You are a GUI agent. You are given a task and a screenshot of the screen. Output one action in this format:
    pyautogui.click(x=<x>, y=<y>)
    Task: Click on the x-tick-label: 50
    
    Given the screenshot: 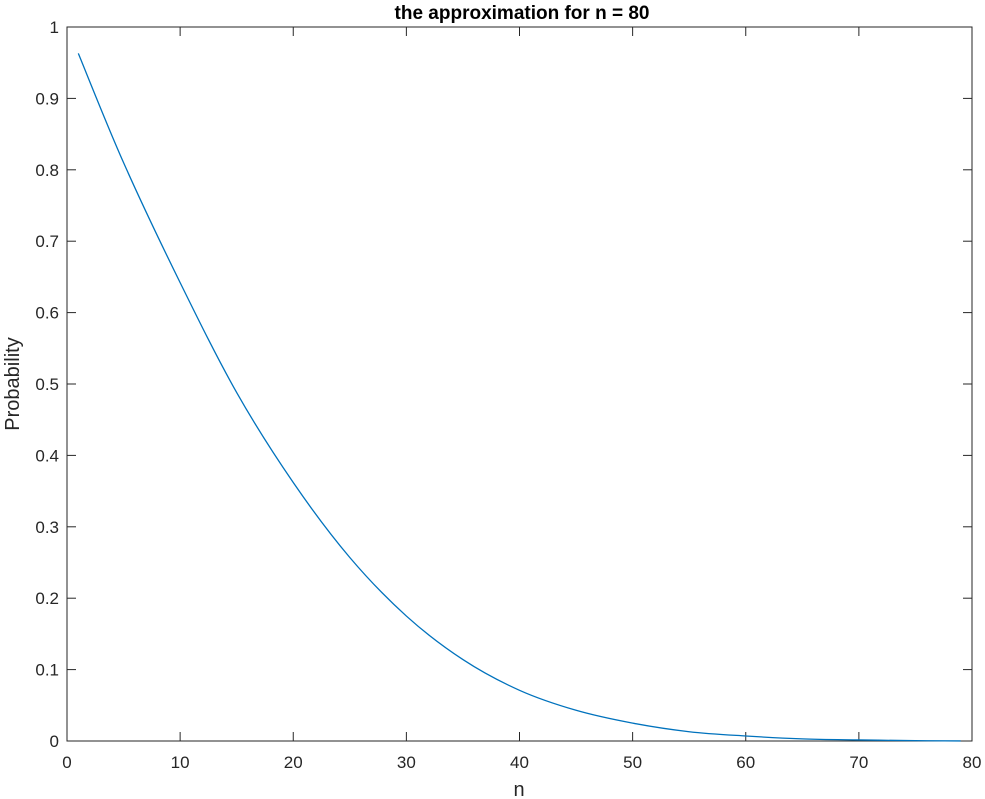 What is the action you would take?
    pyautogui.click(x=632, y=762)
    